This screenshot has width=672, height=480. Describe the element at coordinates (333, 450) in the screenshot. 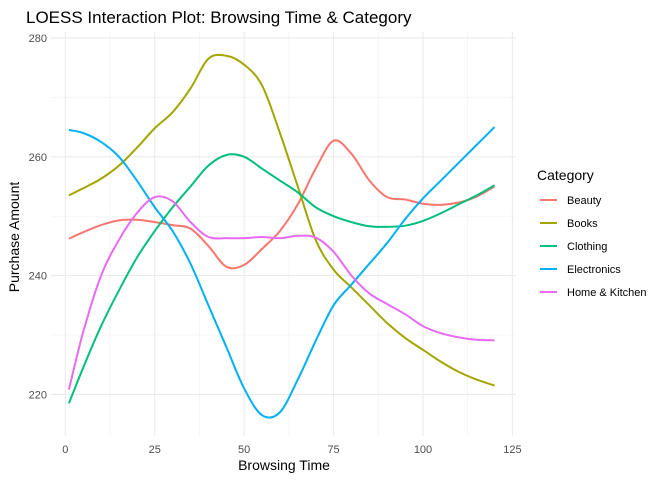

I see `x-tick-label: 75` at that location.